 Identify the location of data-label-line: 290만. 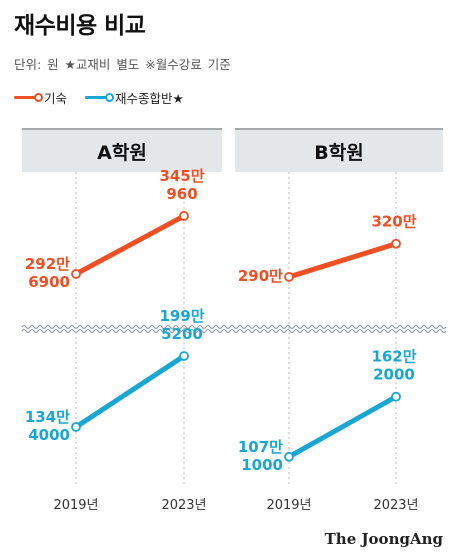
(260, 276).